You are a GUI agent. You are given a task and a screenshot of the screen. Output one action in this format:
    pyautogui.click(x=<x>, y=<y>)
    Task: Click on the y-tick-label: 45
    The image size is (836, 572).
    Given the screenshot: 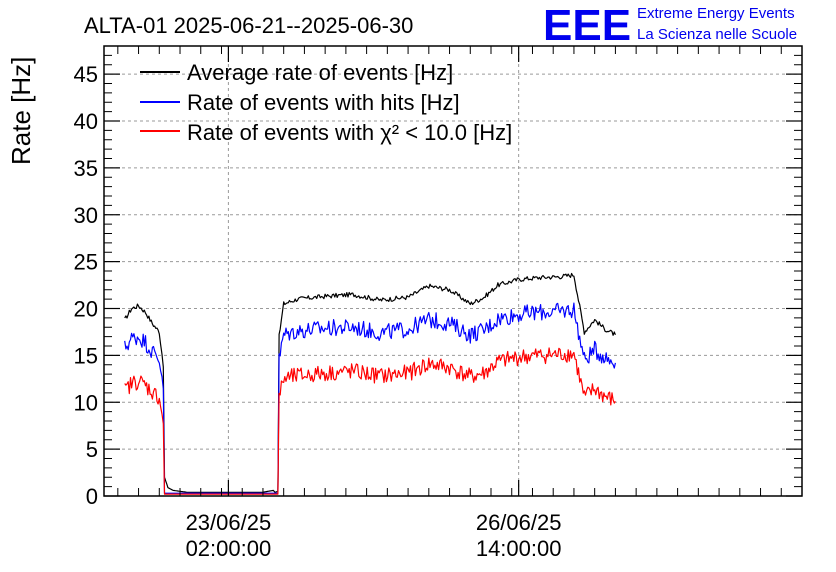 What is the action you would take?
    pyautogui.click(x=86, y=74)
    